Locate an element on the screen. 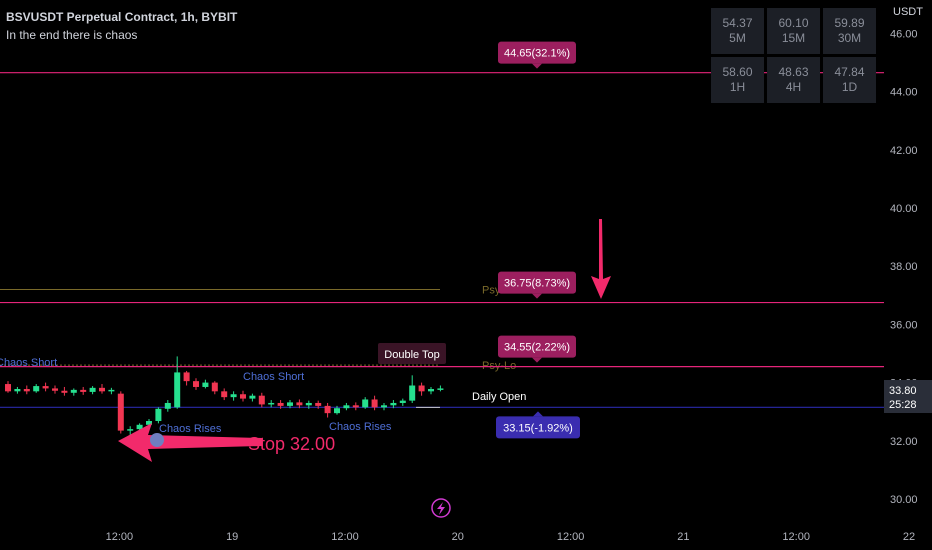  price-axis-tick: 40.00 is located at coordinates (904, 209).